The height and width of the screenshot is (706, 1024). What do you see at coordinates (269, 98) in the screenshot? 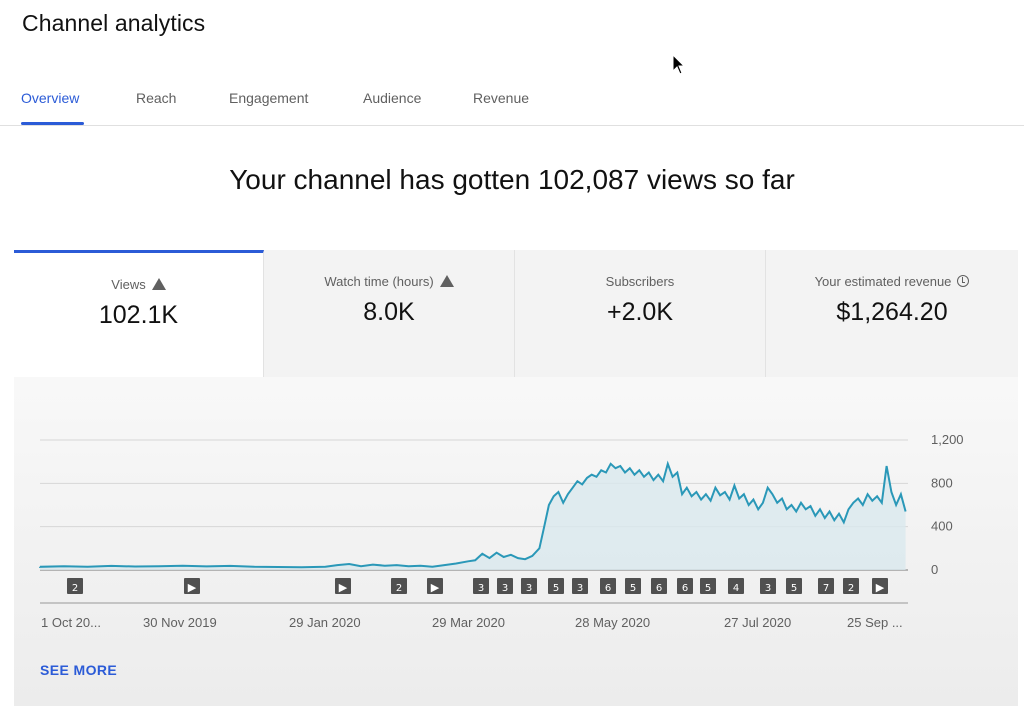
I see `tab-engagement: Engagement` at bounding box center [269, 98].